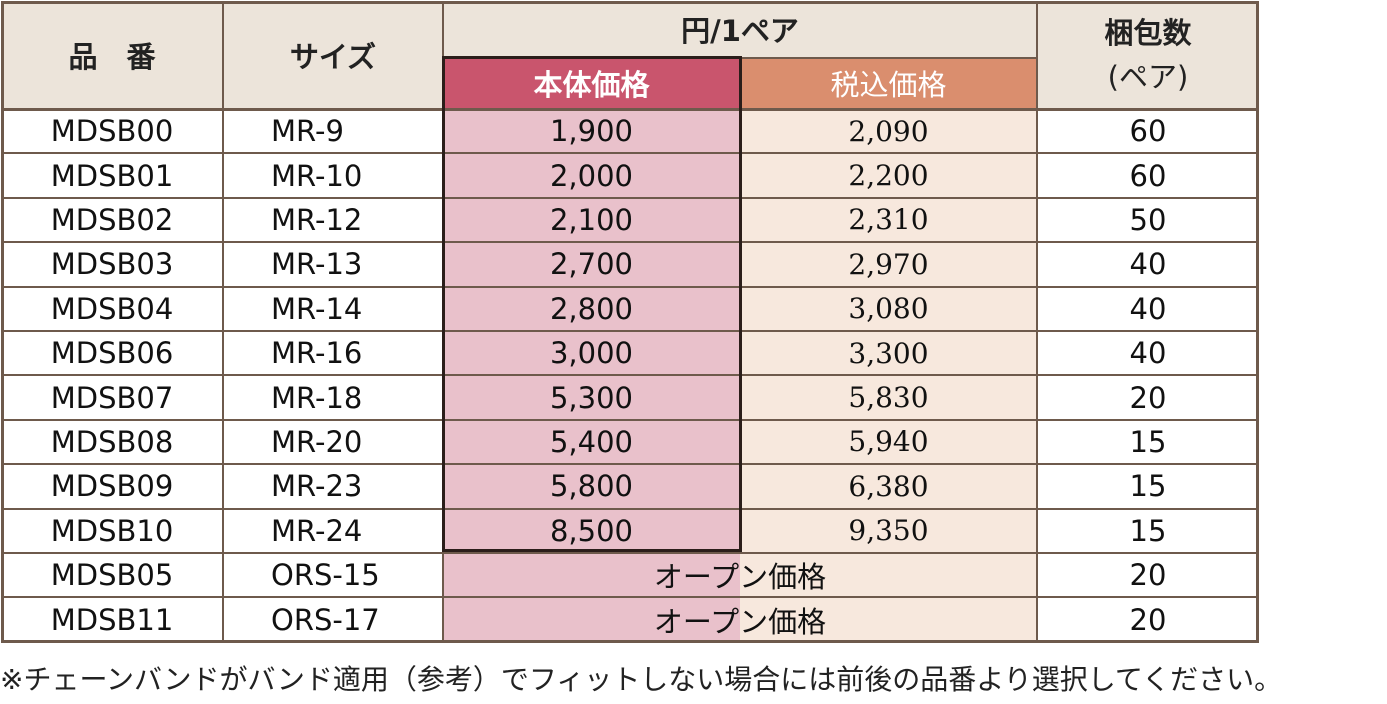 The height and width of the screenshot is (704, 1387). I want to click on cell-part-no: MDSB06, so click(112, 353).